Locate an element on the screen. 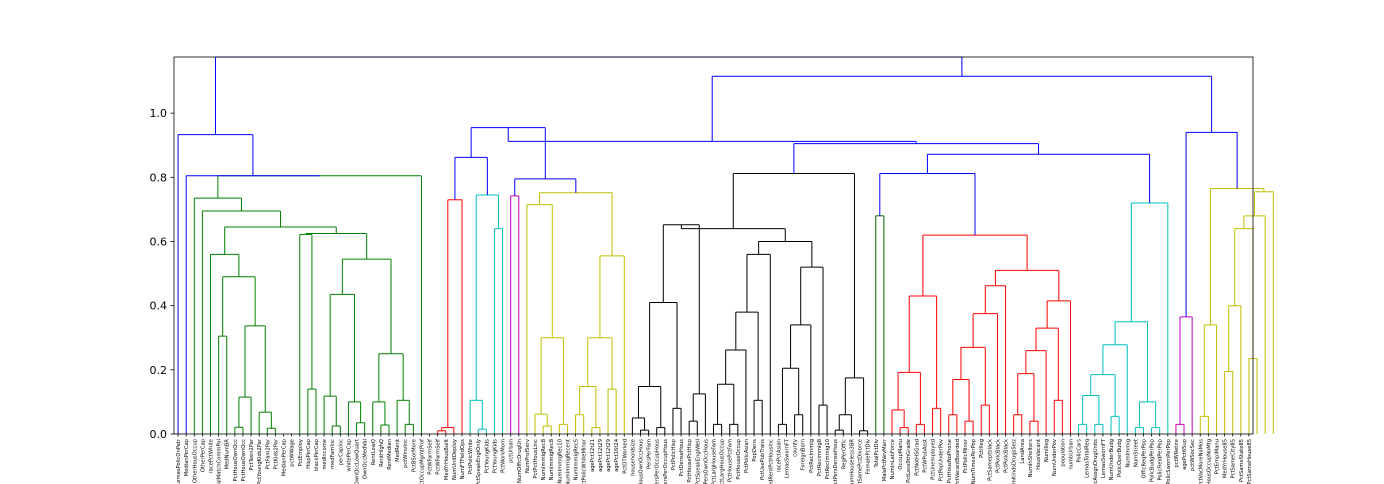  x-tick-label: RacialMatchCommPol is located at coordinates (220, 461).